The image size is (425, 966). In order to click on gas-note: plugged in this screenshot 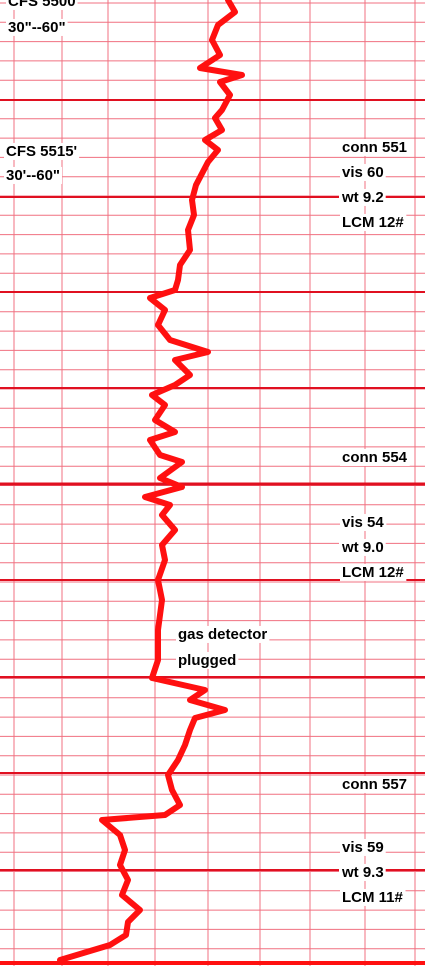, I will do `click(207, 660)`.